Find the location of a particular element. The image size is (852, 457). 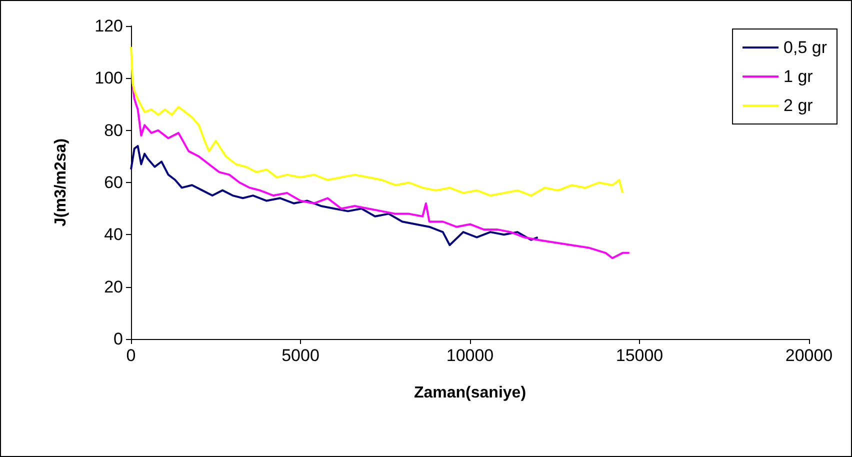

line-series is located at coordinates (334, 195).